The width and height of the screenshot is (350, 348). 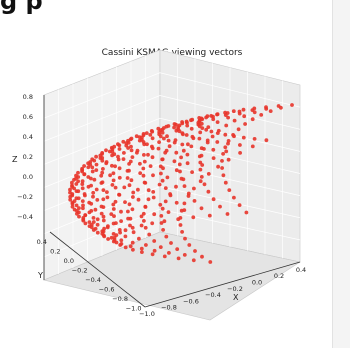 I want to click on x-tick-label: 0.2, so click(x=279, y=276).